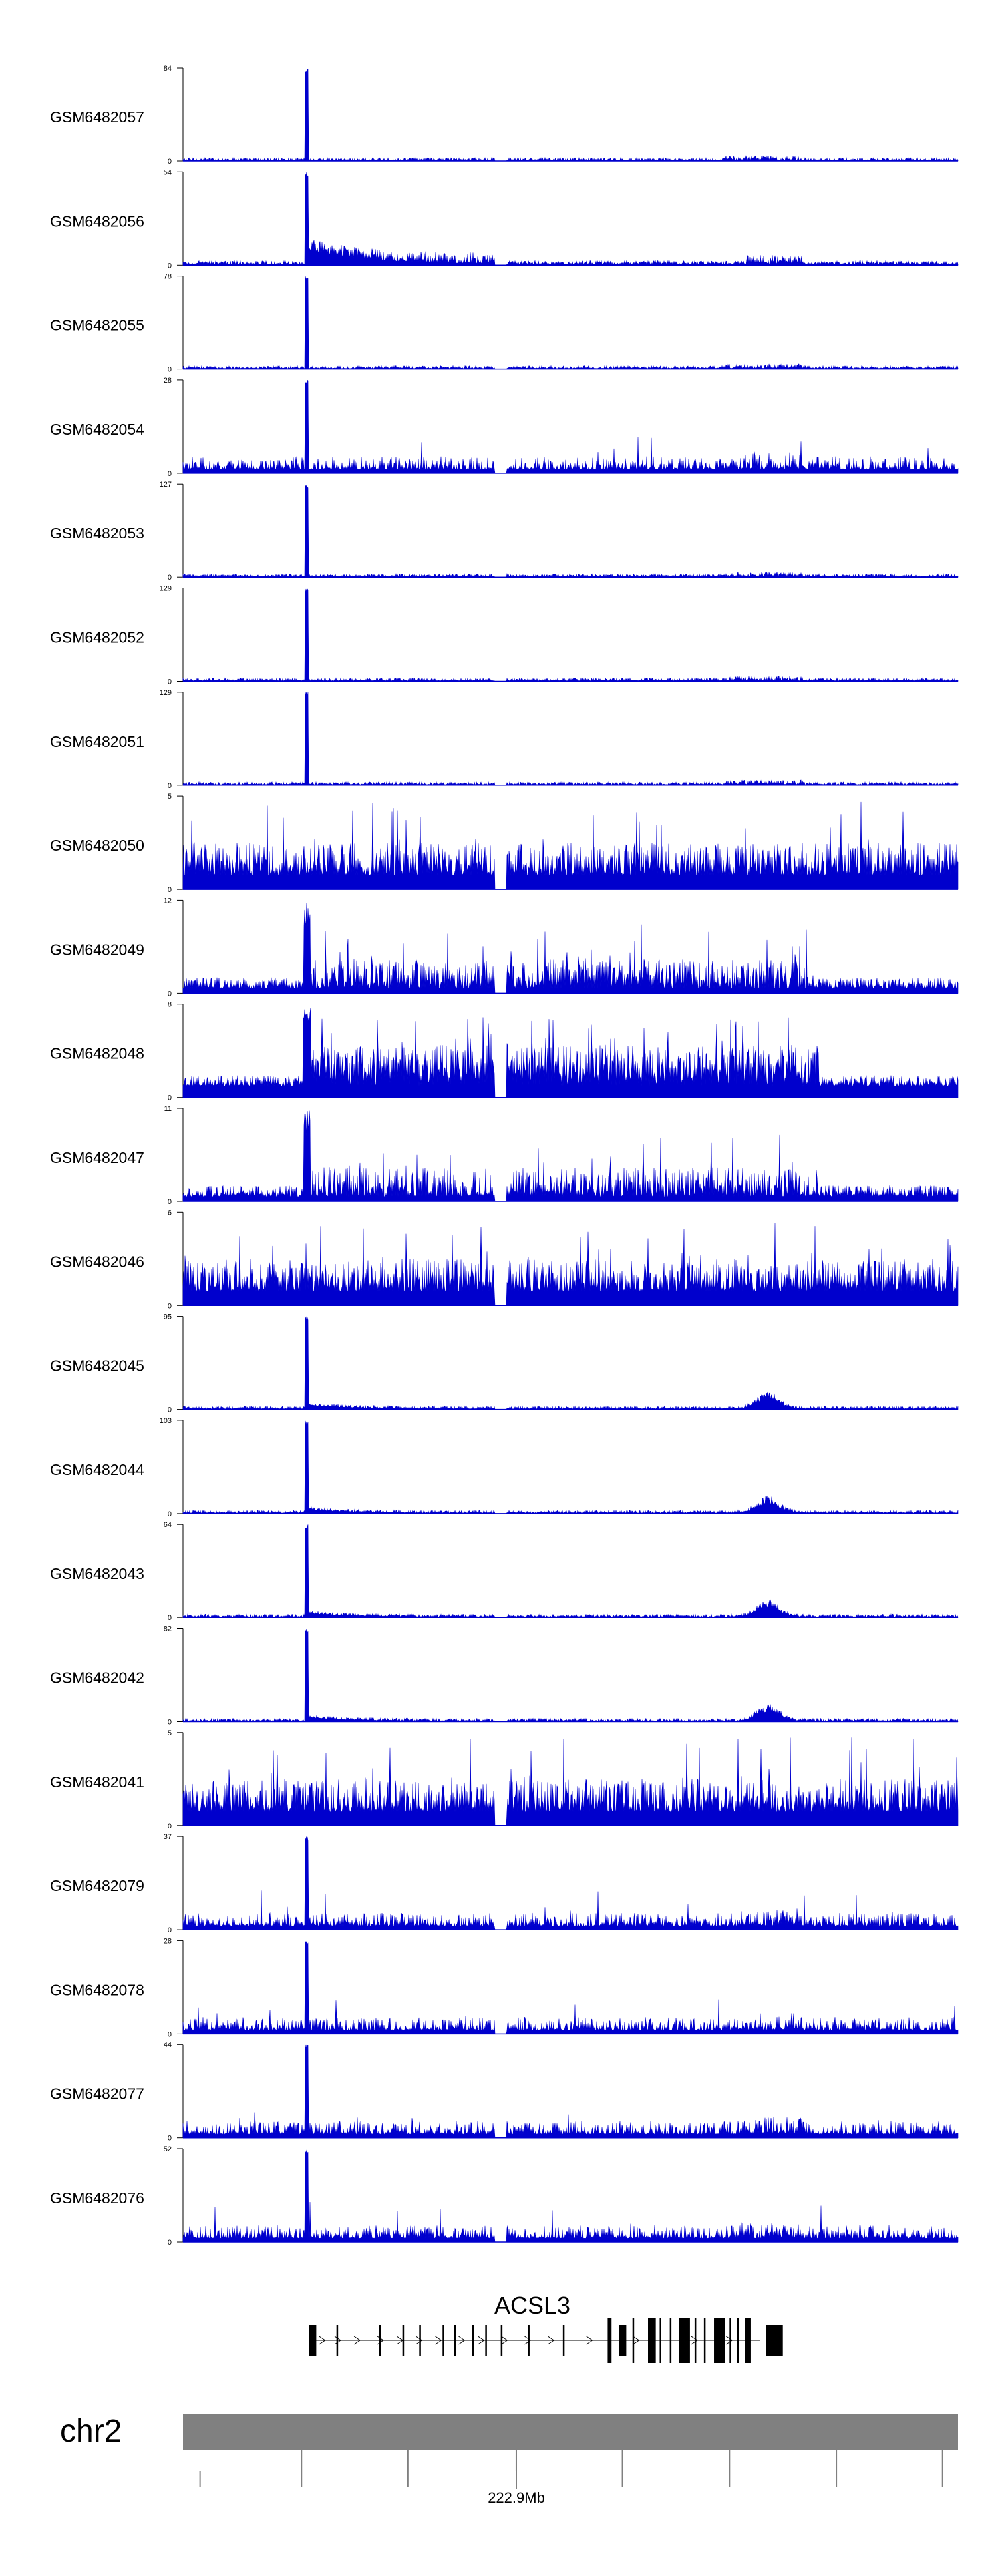  I want to click on track-GSM6482051: GSM6482051 129 0, so click(504, 739).